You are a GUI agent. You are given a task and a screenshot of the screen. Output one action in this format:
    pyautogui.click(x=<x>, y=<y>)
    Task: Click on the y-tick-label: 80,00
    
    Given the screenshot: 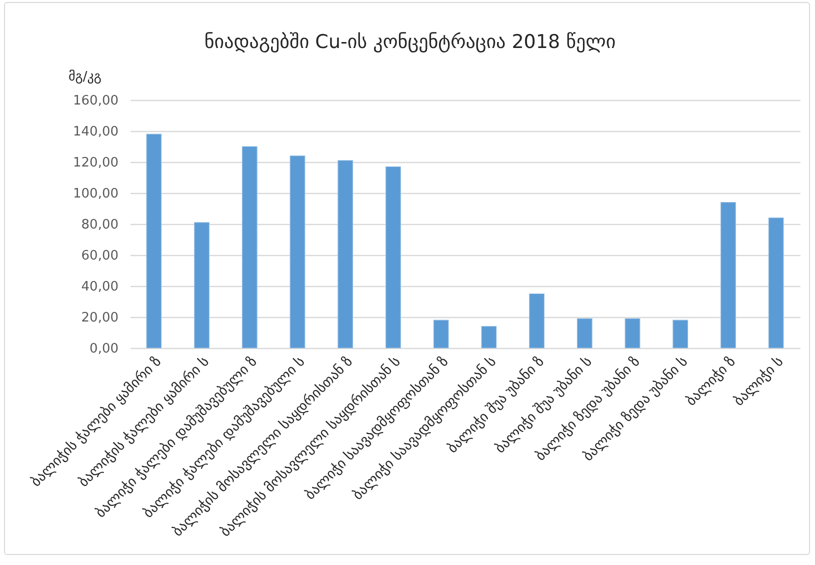 What is the action you would take?
    pyautogui.click(x=99, y=225)
    